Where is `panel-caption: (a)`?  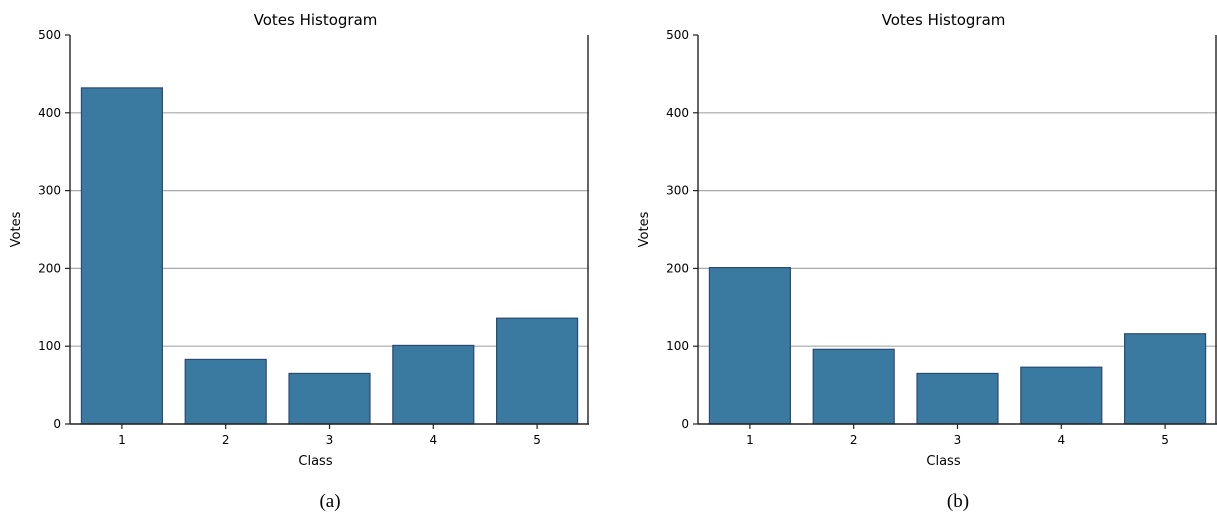 panel-caption: (a) is located at coordinates (329, 501).